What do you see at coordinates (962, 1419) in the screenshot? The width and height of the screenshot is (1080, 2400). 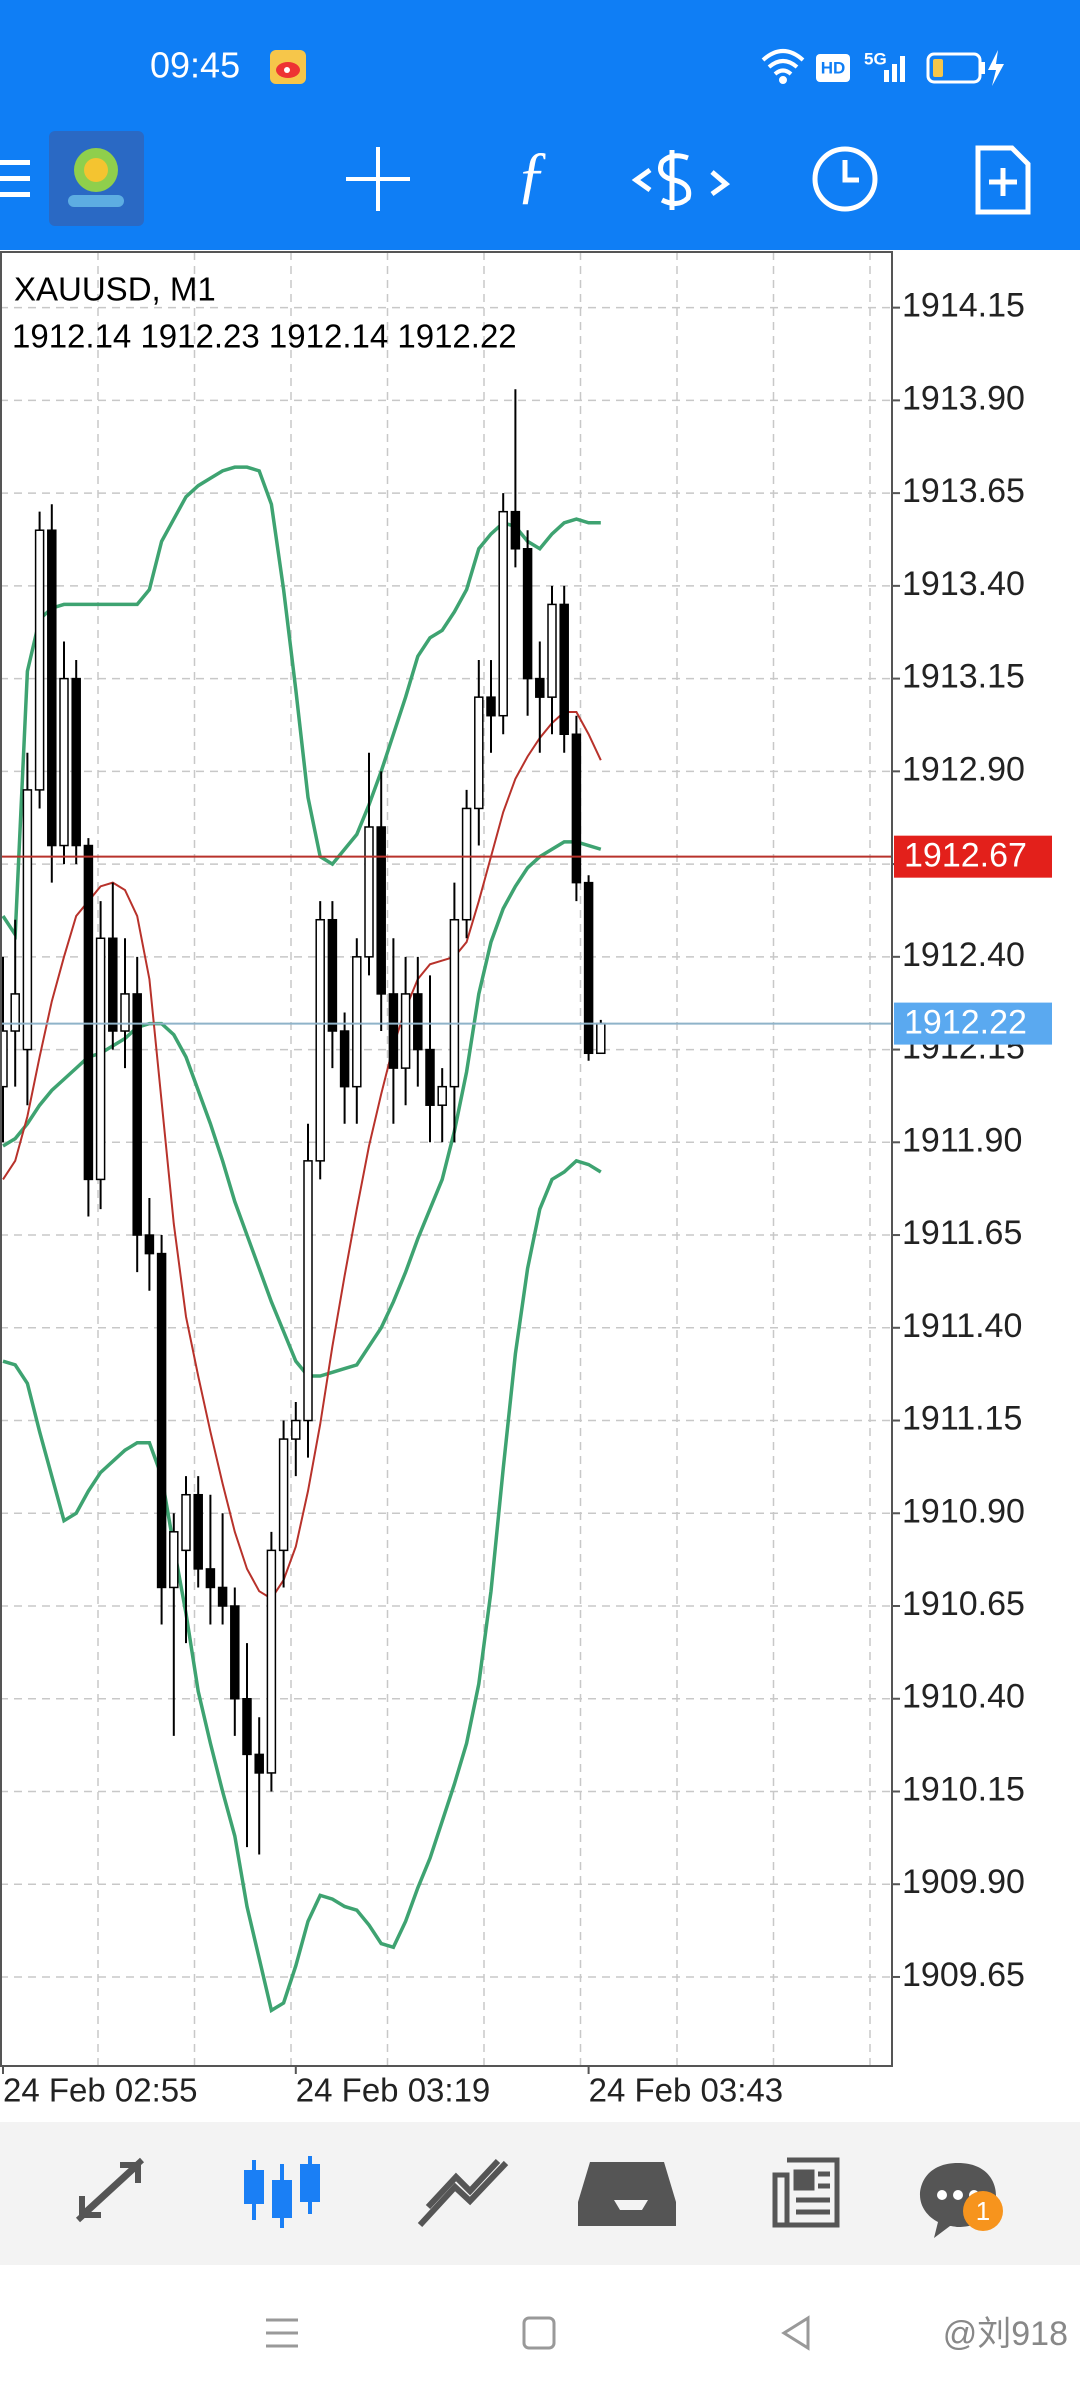 I see `y-tick-label: 1911.15` at bounding box center [962, 1419].